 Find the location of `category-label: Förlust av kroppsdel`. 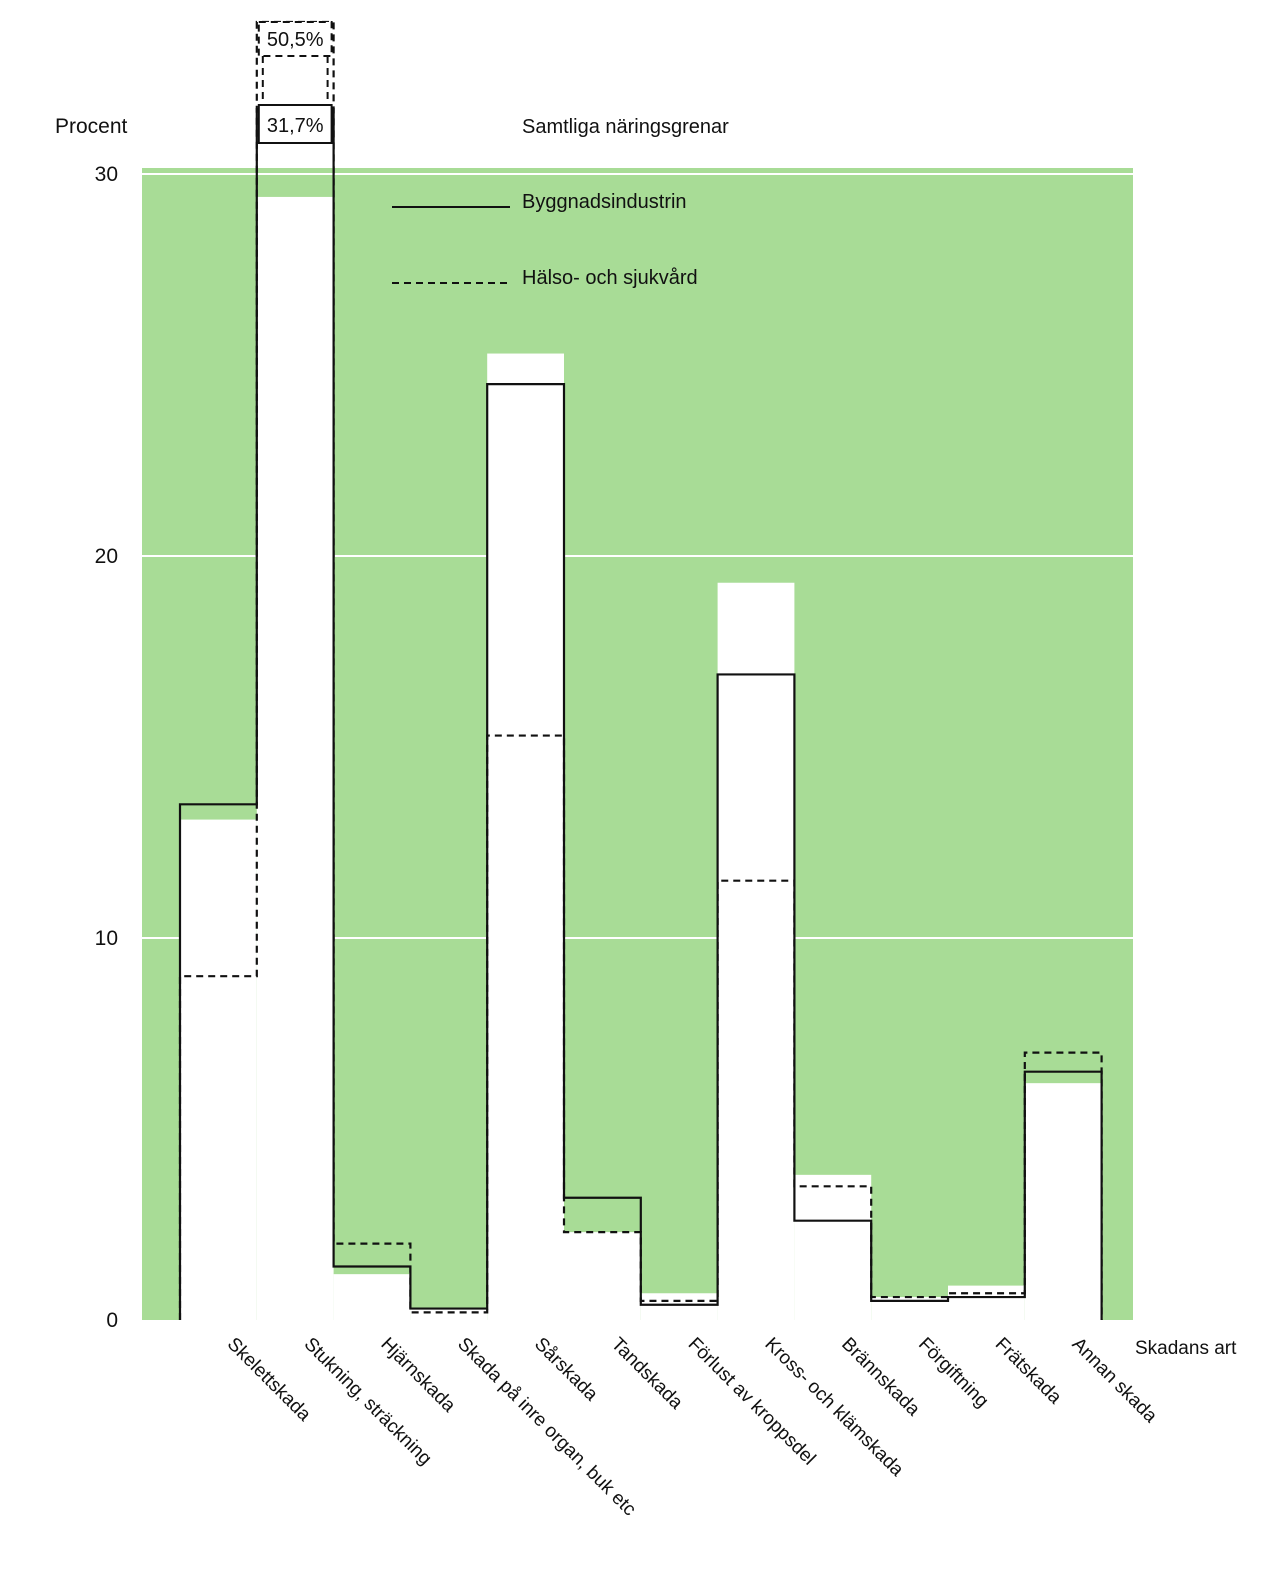

category-label: Förlust av kroppsdel is located at coordinates (752, 1402).